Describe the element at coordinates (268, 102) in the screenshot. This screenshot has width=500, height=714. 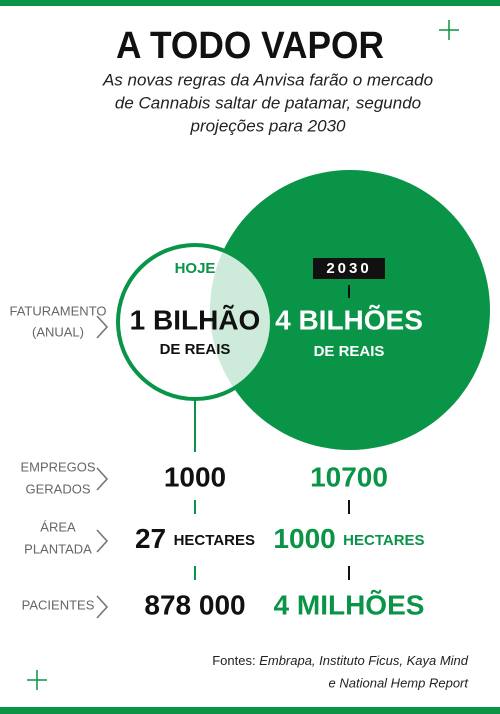
I see `subtitle: de Cannabis saltar de patamar, segundo` at that location.